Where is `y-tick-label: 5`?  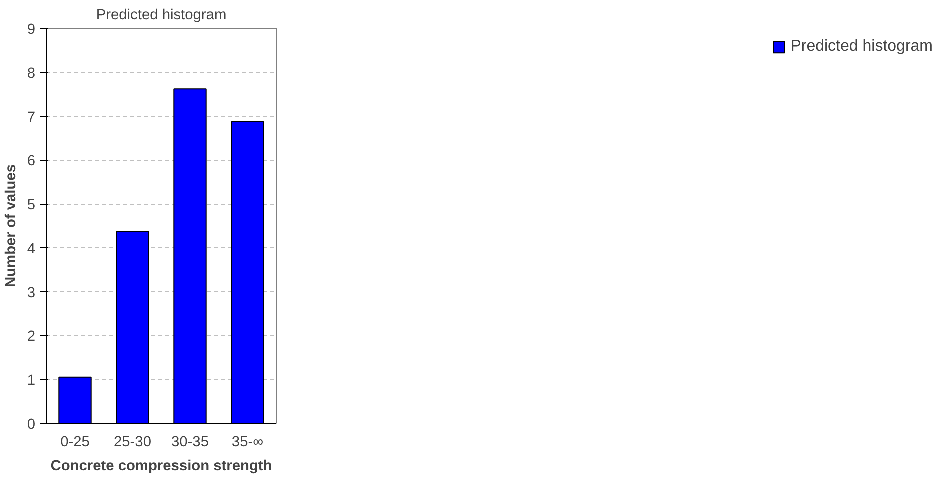
y-tick-label: 5 is located at coordinates (31, 206).